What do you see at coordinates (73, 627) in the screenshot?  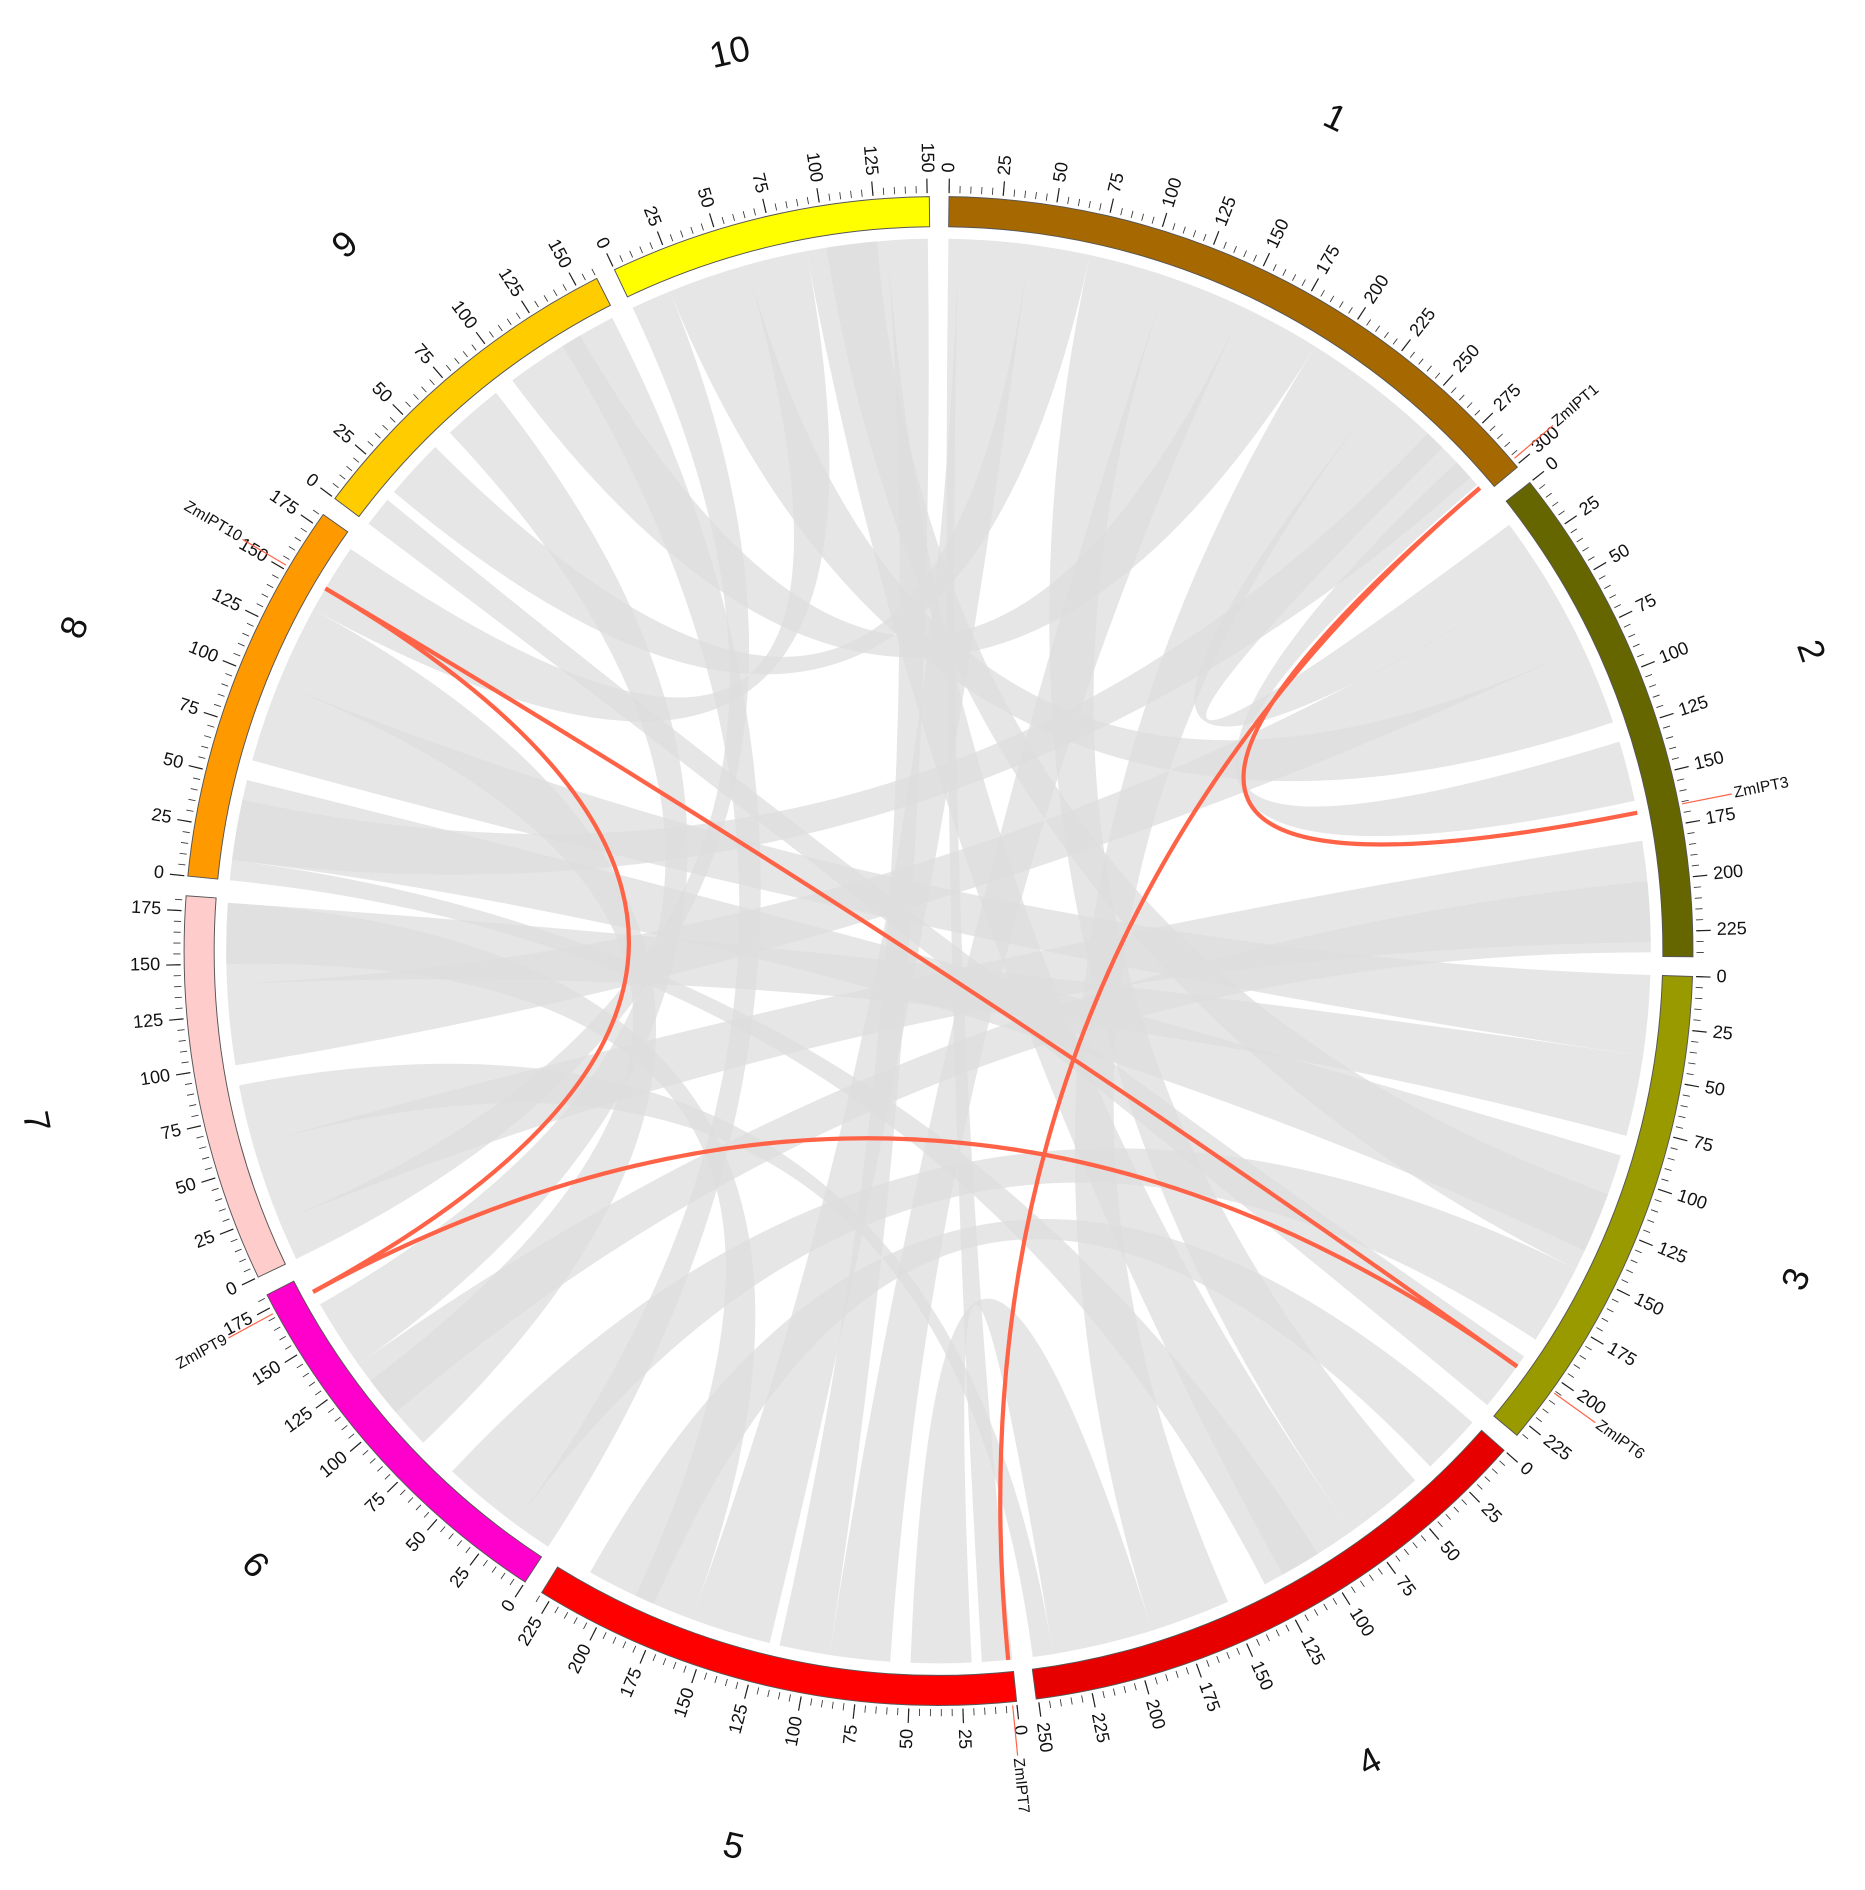 I see `chromosome-label: 8` at bounding box center [73, 627].